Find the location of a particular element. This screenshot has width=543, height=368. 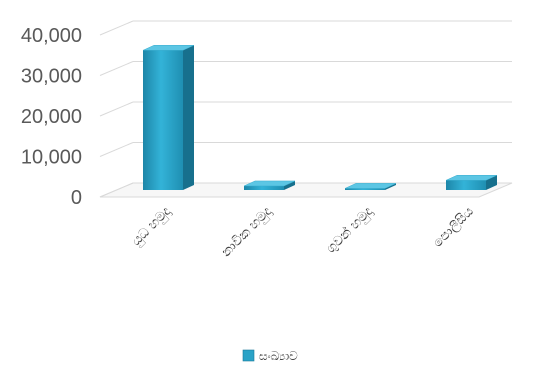

y-axis: 0 10,000 20,000 30,000 40,000 is located at coordinates (51, 117).